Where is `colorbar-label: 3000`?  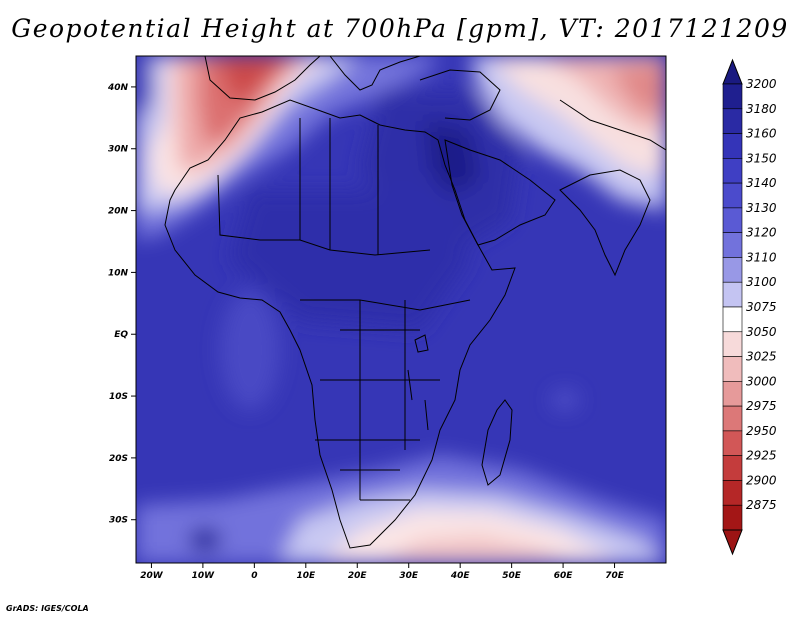 colorbar-label: 3000 is located at coordinates (761, 381).